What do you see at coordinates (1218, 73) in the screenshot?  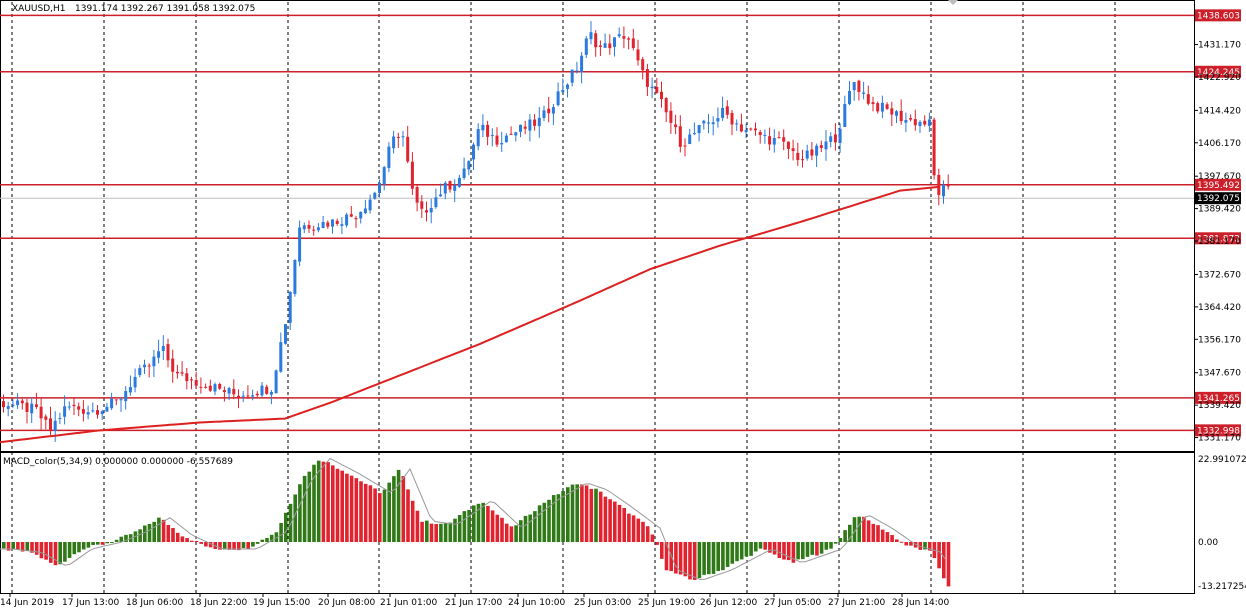 I see `level-value-1: 1424.245` at bounding box center [1218, 73].